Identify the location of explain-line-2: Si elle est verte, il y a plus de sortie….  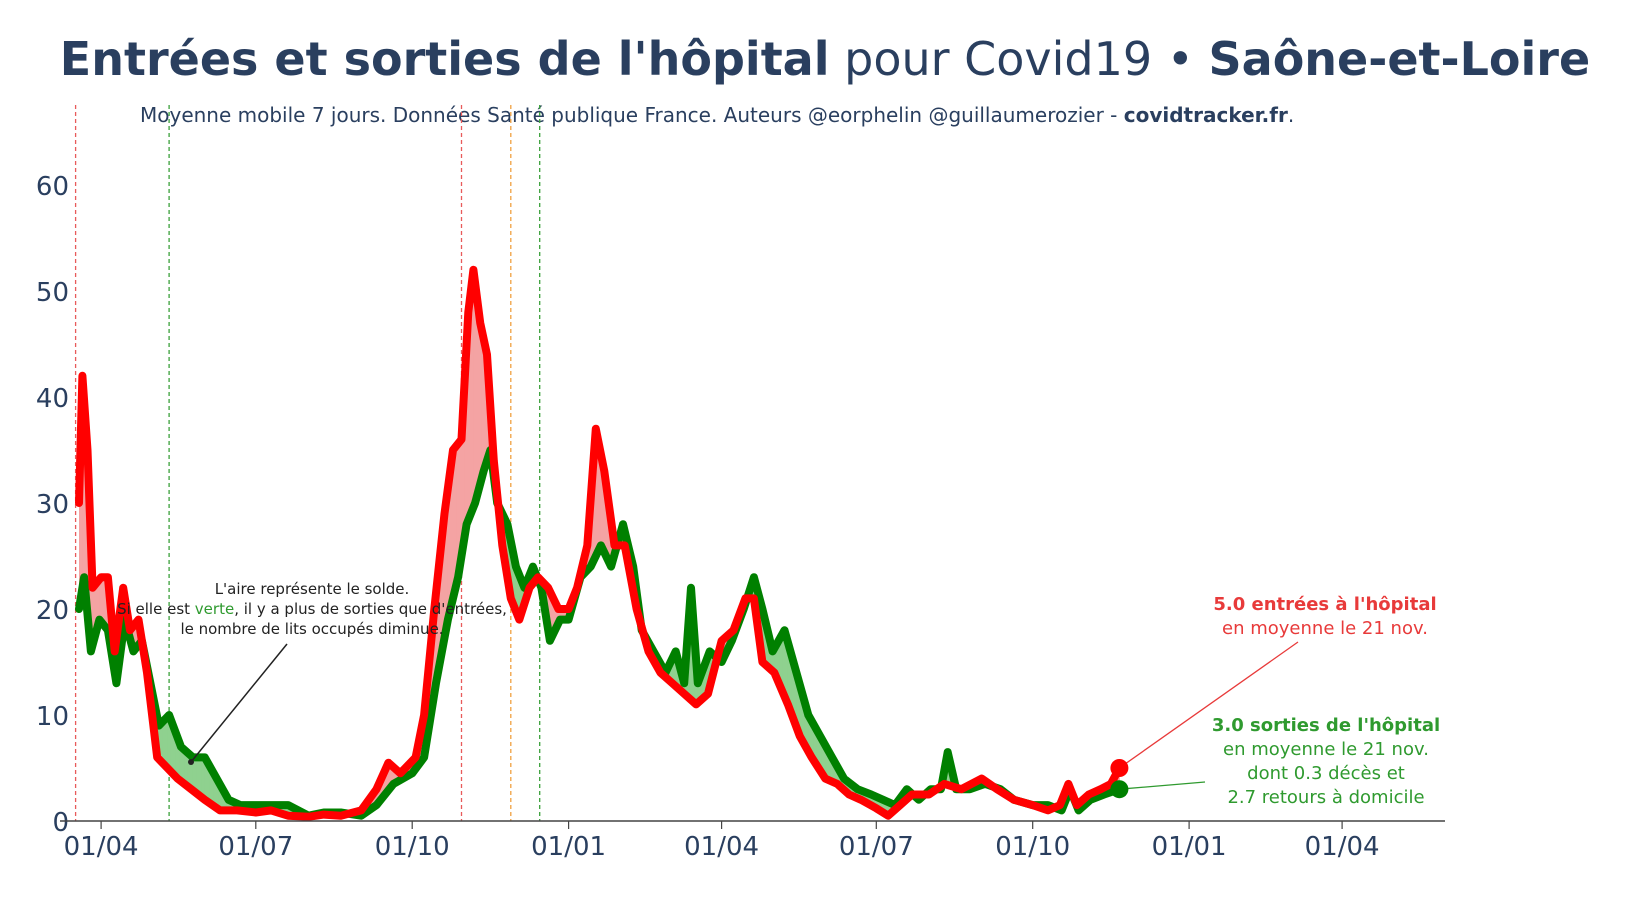
(312, 609).